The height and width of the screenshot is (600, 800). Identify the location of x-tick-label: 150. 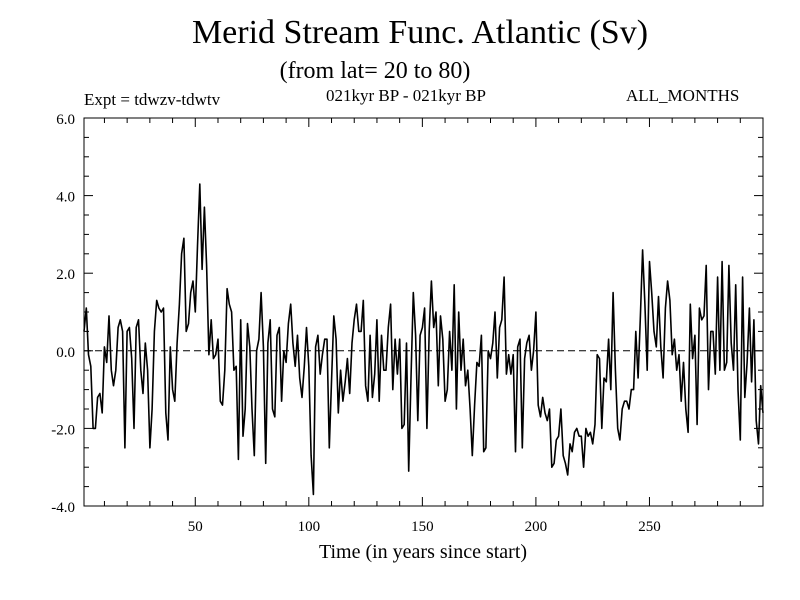
(422, 527).